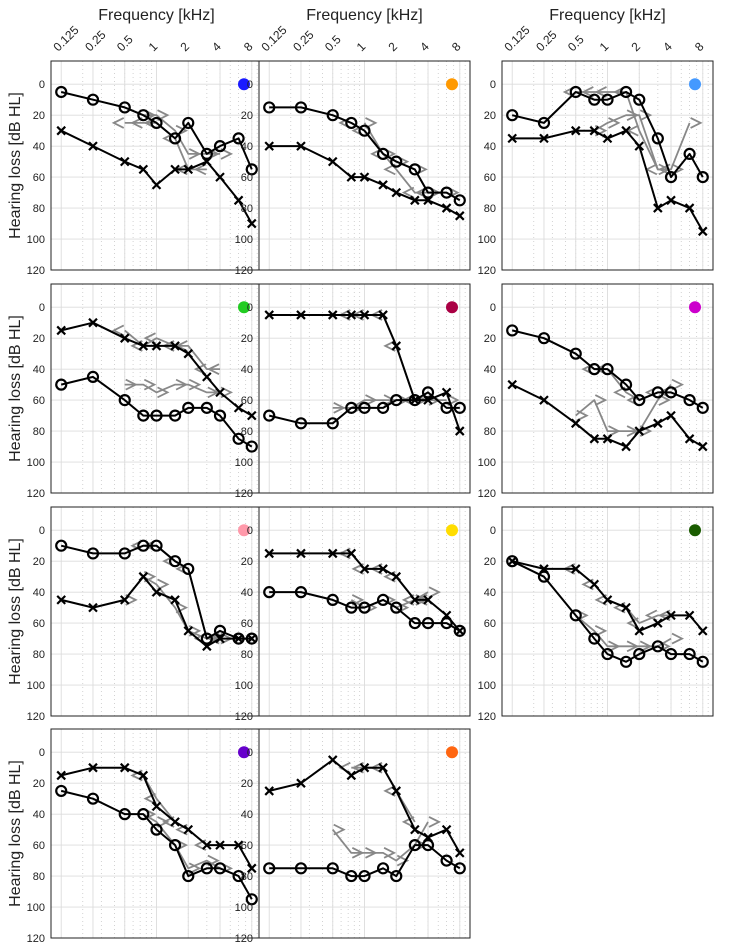 Image resolution: width=753 pixels, height=952 pixels. I want to click on x-tick-label: 8, so click(699, 46).